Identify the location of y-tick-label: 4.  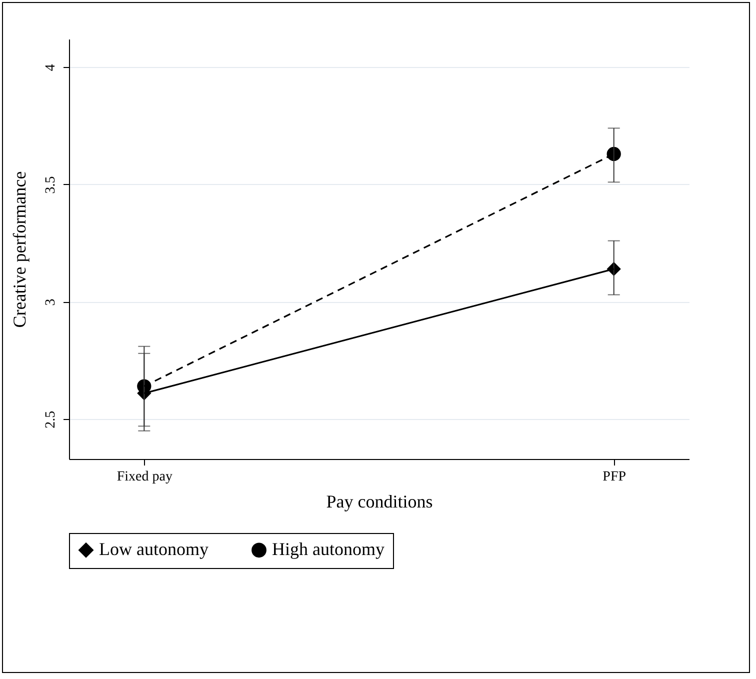
(51, 68).